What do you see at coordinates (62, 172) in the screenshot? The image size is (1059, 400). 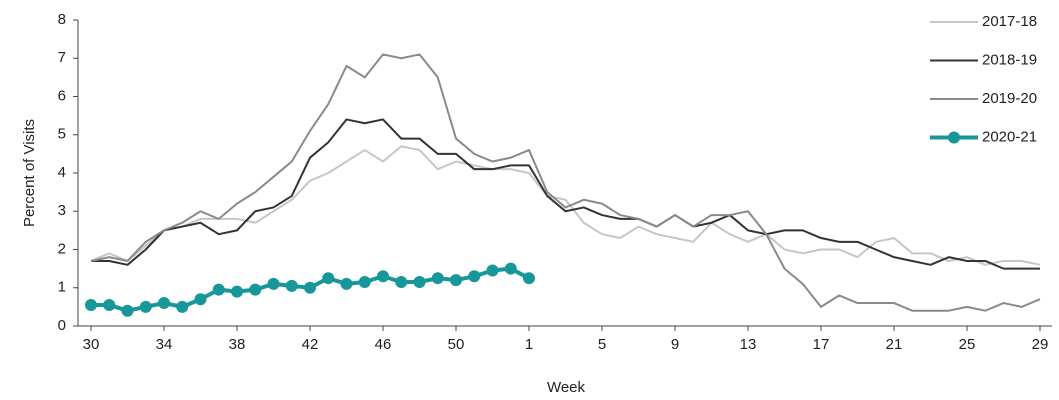 I see `y-tick-label: 4` at bounding box center [62, 172].